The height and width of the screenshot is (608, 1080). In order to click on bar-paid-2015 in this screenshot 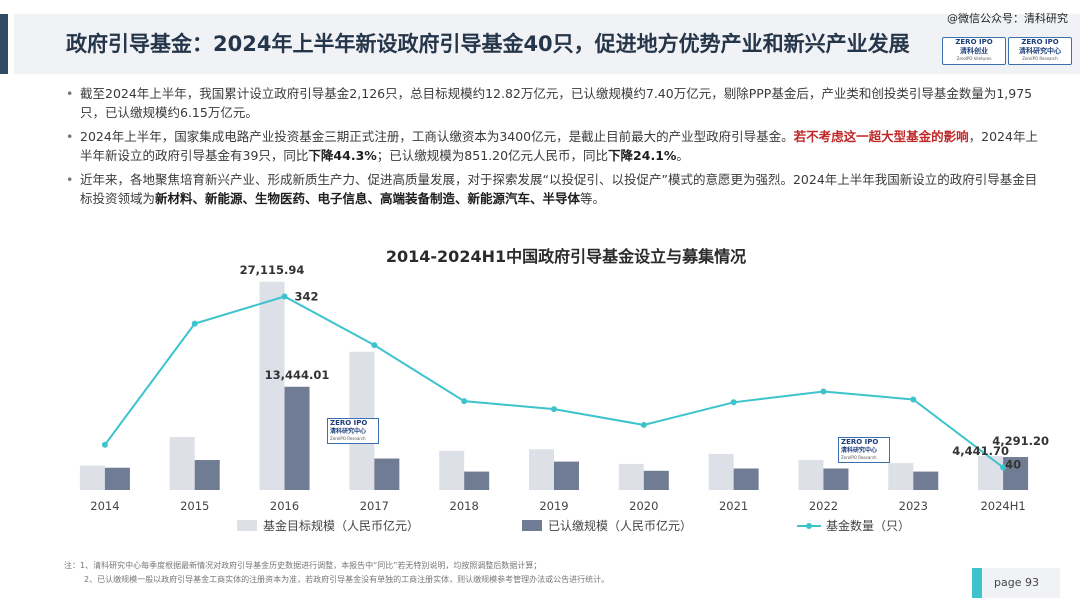, I will do `click(207, 475)`.